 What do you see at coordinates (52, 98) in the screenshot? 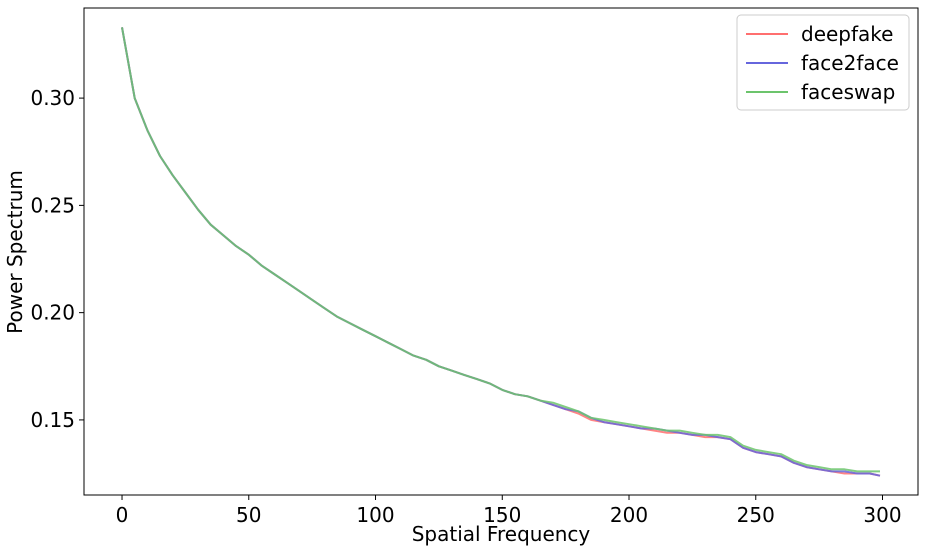
I see `y-tick-label: 0.30` at bounding box center [52, 98].